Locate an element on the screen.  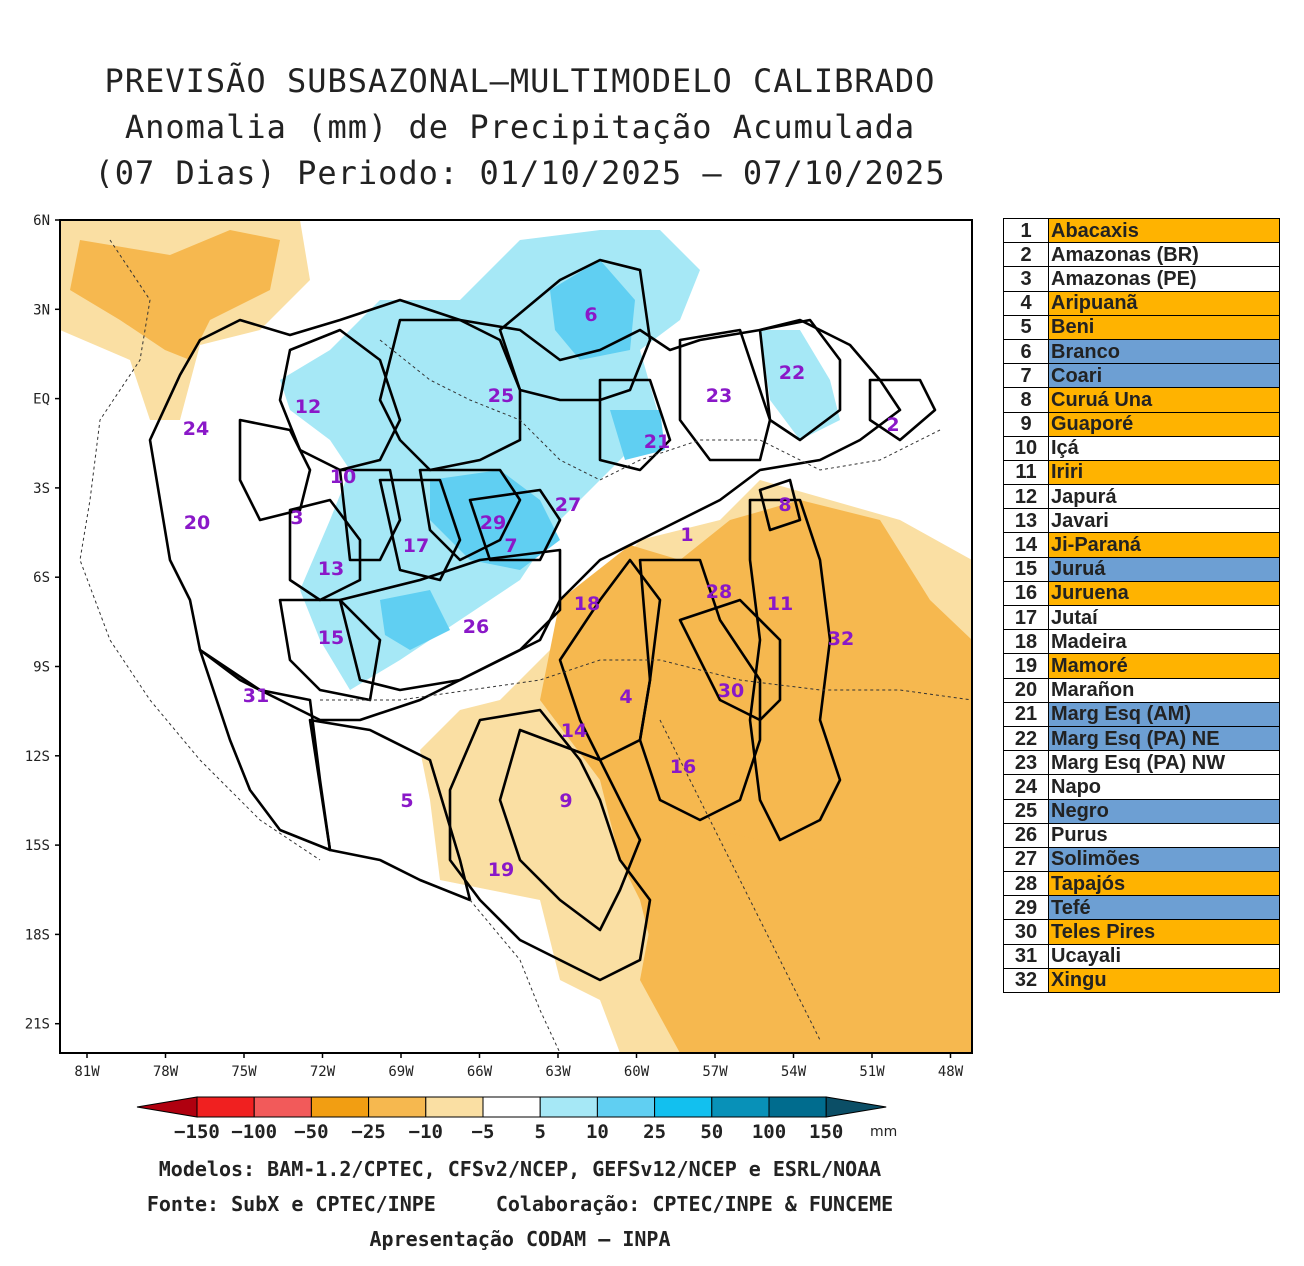
basin-name: Solimões is located at coordinates (1164, 859).